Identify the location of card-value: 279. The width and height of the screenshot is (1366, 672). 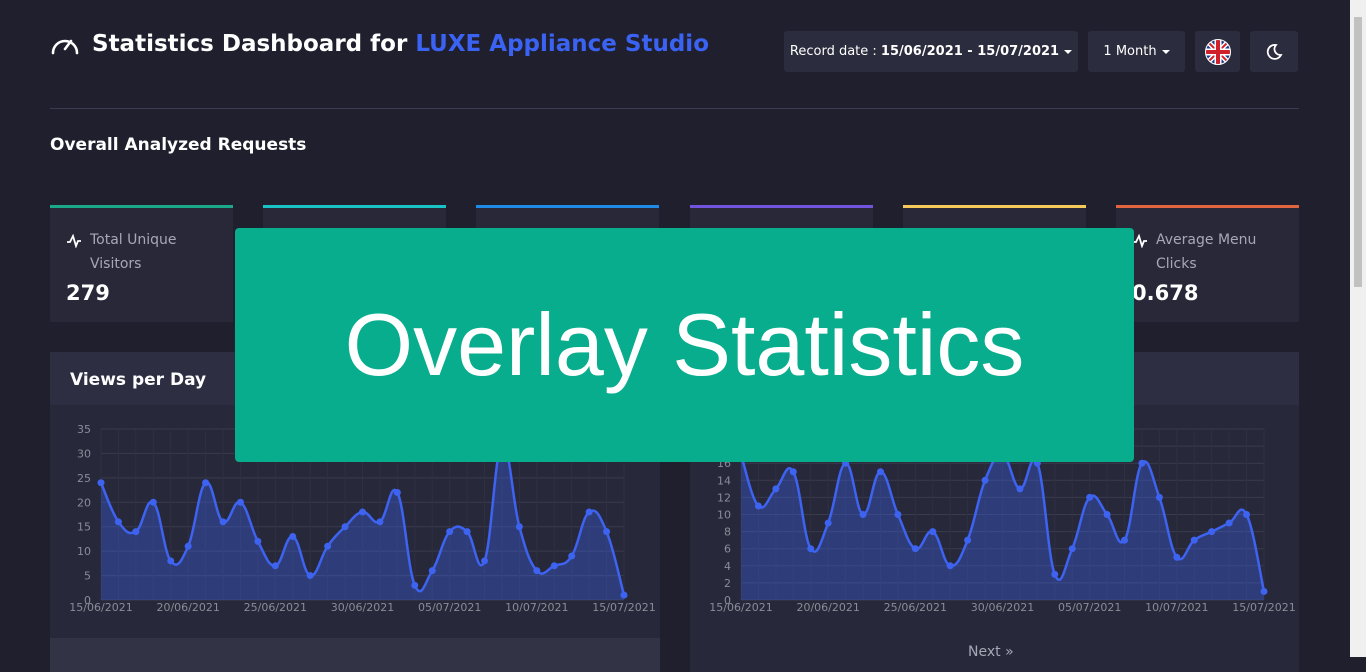
(88, 293).